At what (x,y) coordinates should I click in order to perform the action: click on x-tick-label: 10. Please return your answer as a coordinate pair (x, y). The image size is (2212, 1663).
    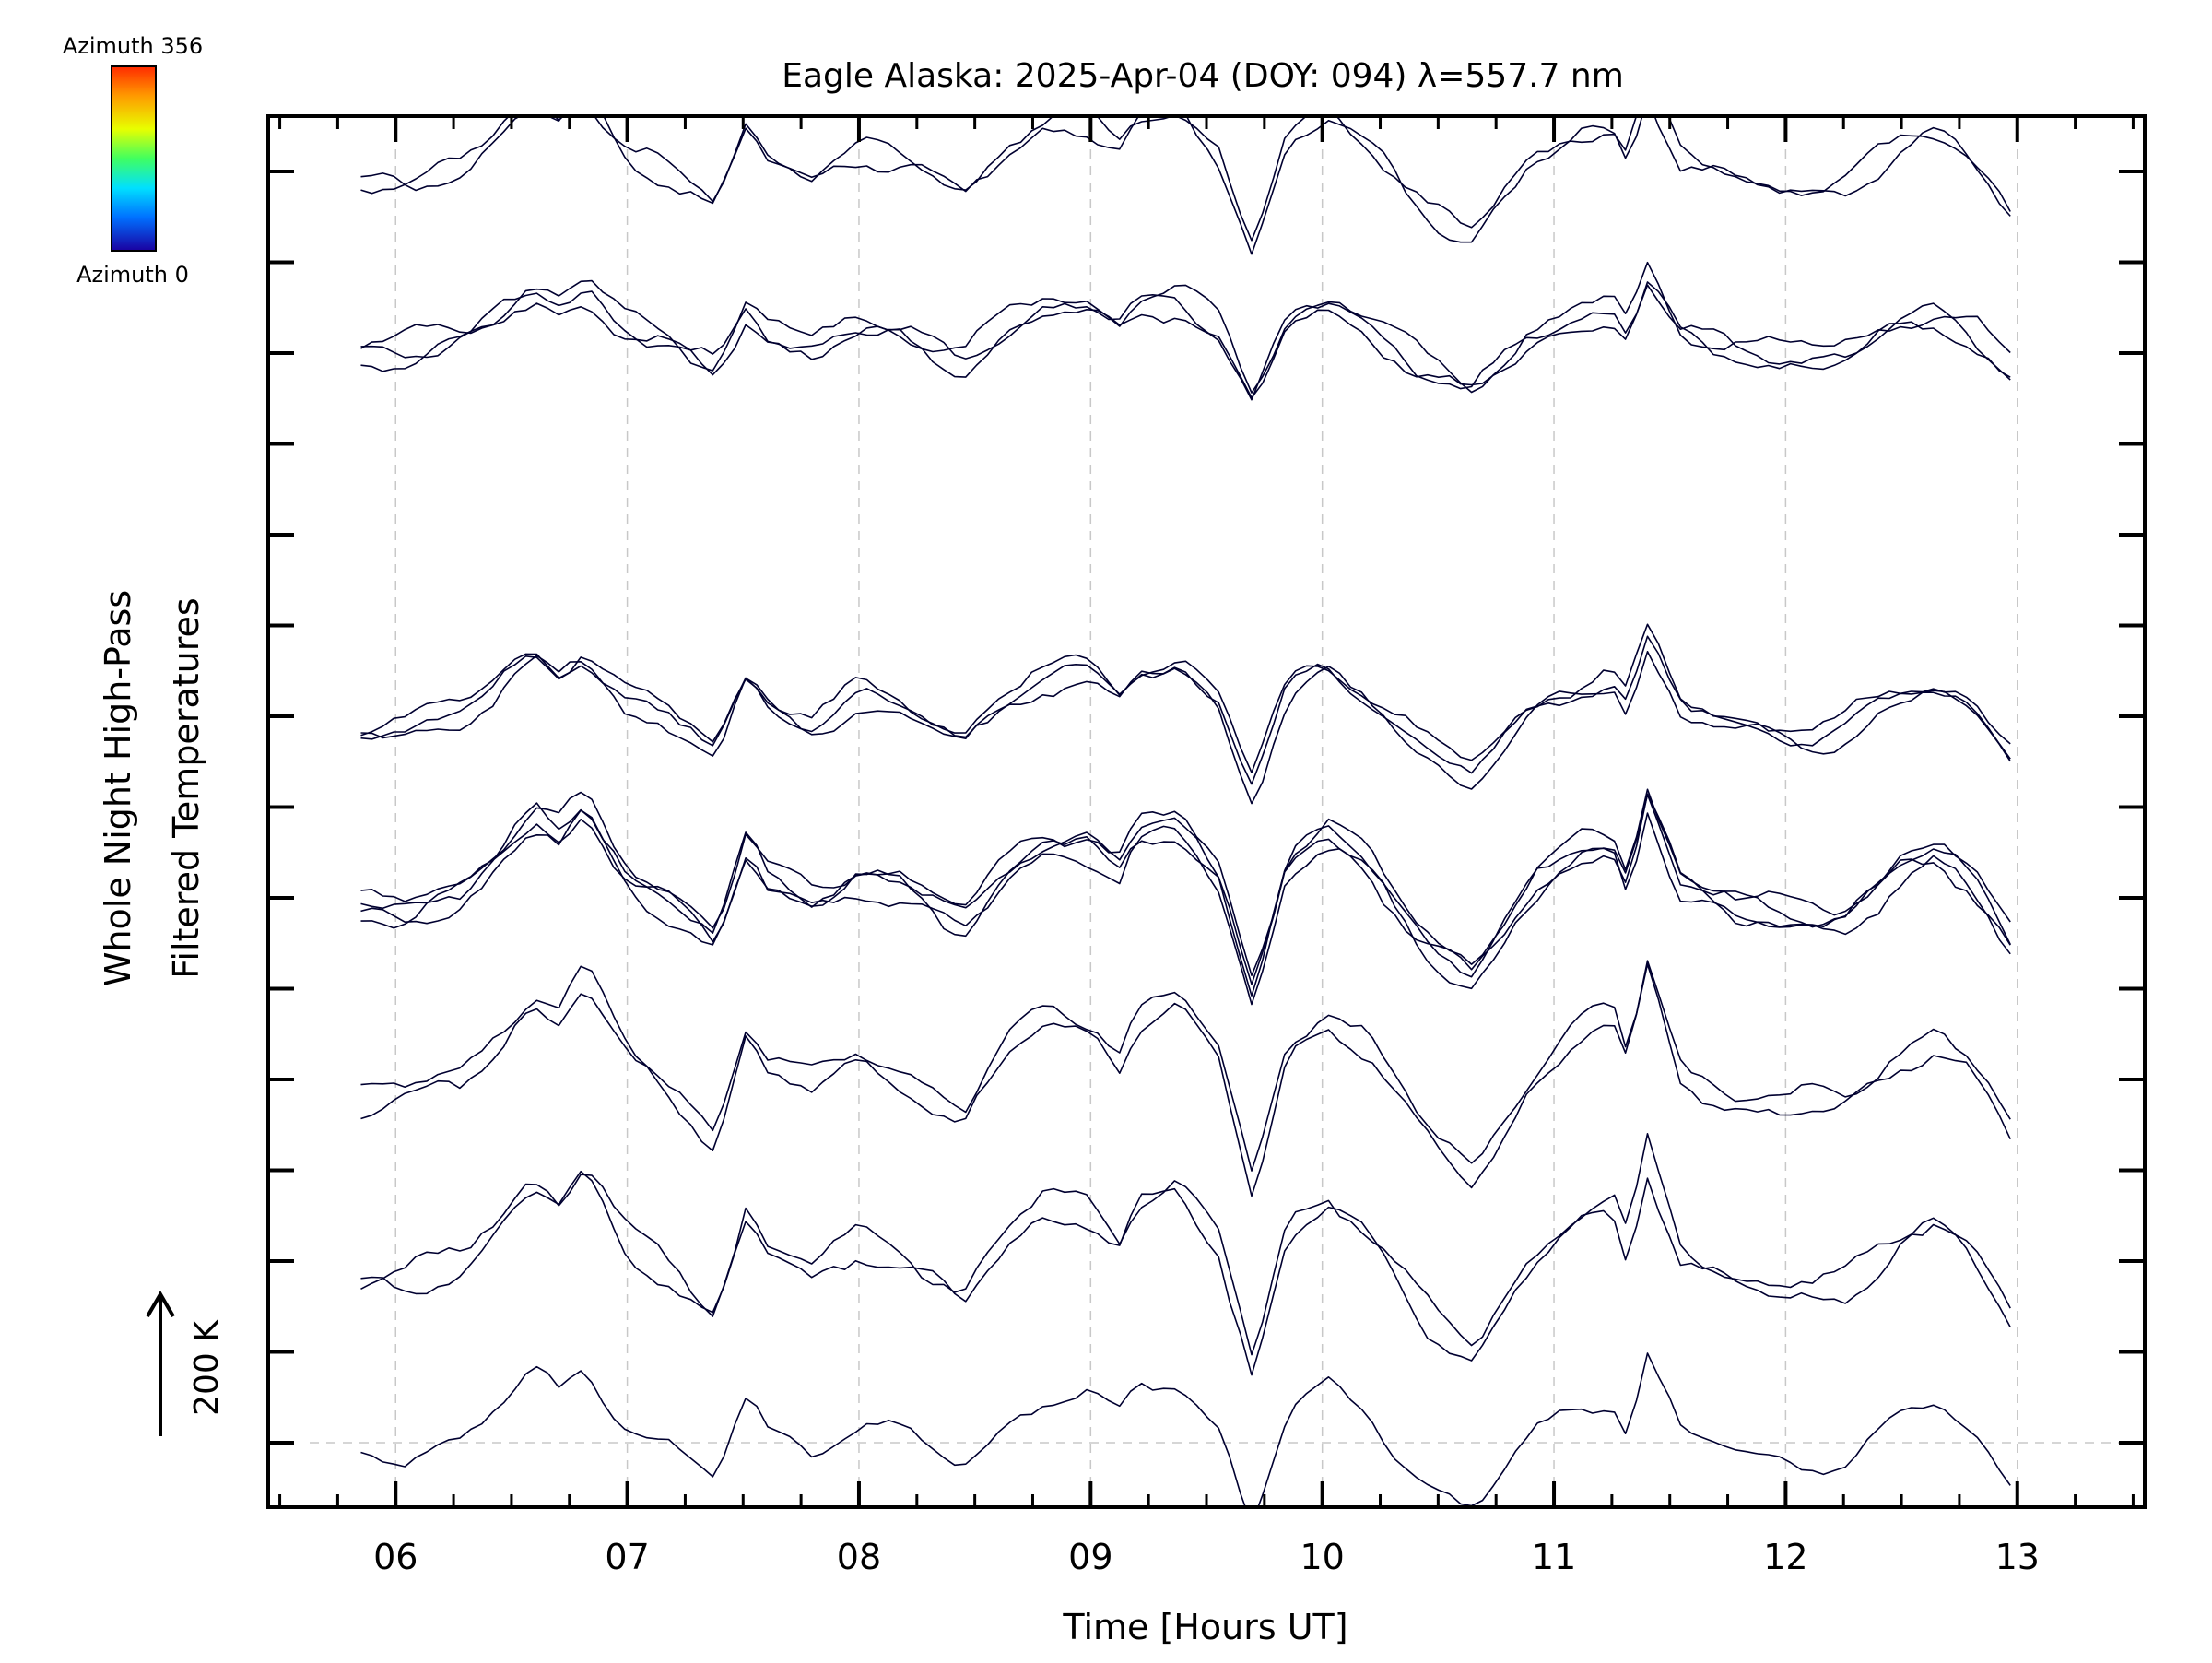
    Looking at the image, I should click on (1322, 1557).